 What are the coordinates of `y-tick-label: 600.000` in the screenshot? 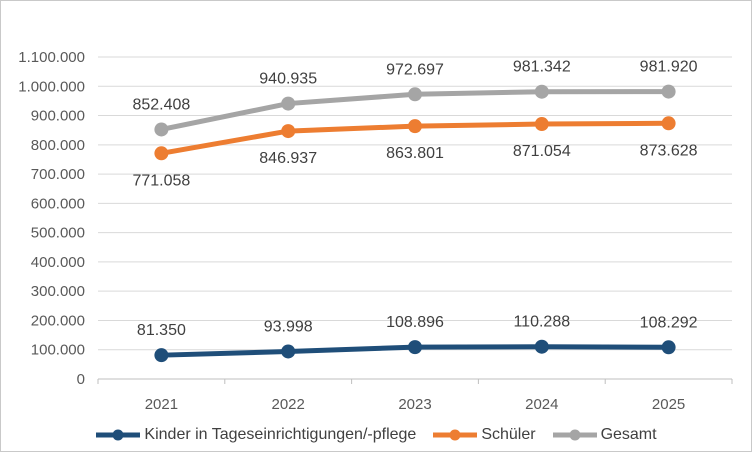 It's located at (58, 203).